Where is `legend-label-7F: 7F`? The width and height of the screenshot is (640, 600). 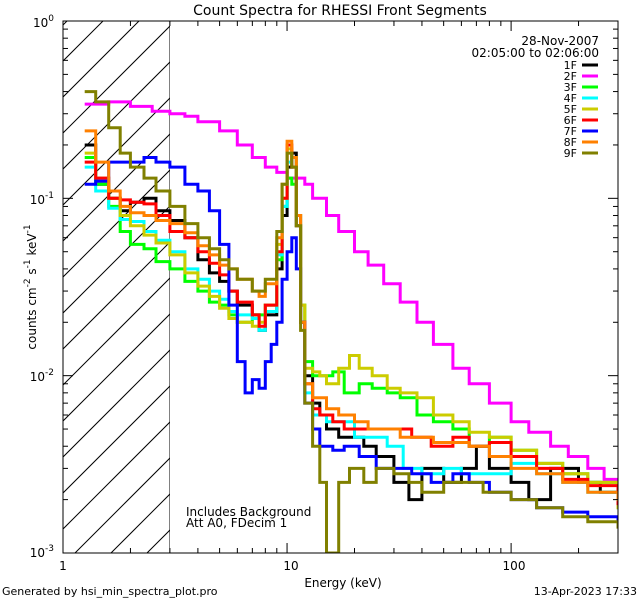 legend-label-7F: 7F is located at coordinates (570, 131).